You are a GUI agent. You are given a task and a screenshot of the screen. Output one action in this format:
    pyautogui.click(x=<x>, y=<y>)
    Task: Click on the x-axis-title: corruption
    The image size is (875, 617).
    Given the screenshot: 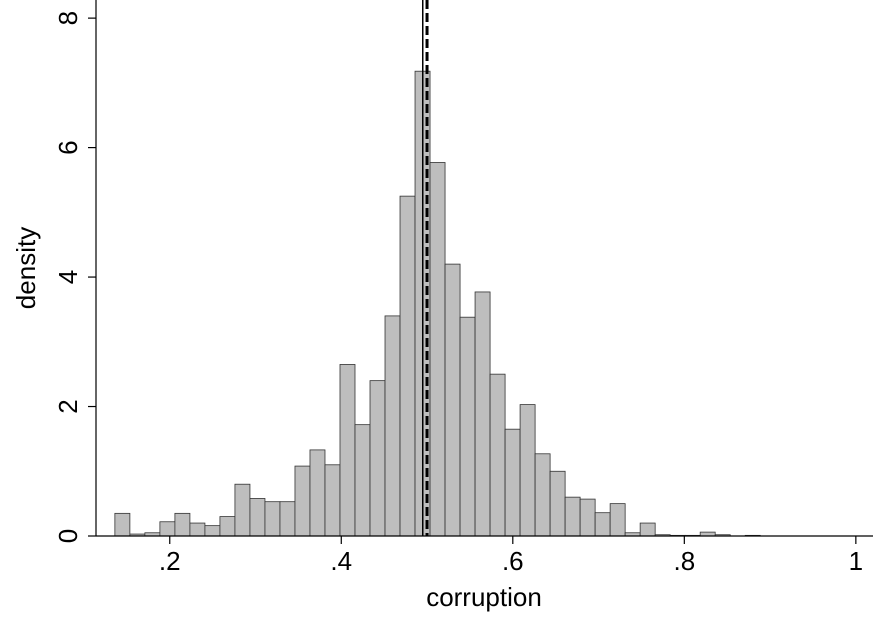 What is the action you would take?
    pyautogui.click(x=484, y=597)
    